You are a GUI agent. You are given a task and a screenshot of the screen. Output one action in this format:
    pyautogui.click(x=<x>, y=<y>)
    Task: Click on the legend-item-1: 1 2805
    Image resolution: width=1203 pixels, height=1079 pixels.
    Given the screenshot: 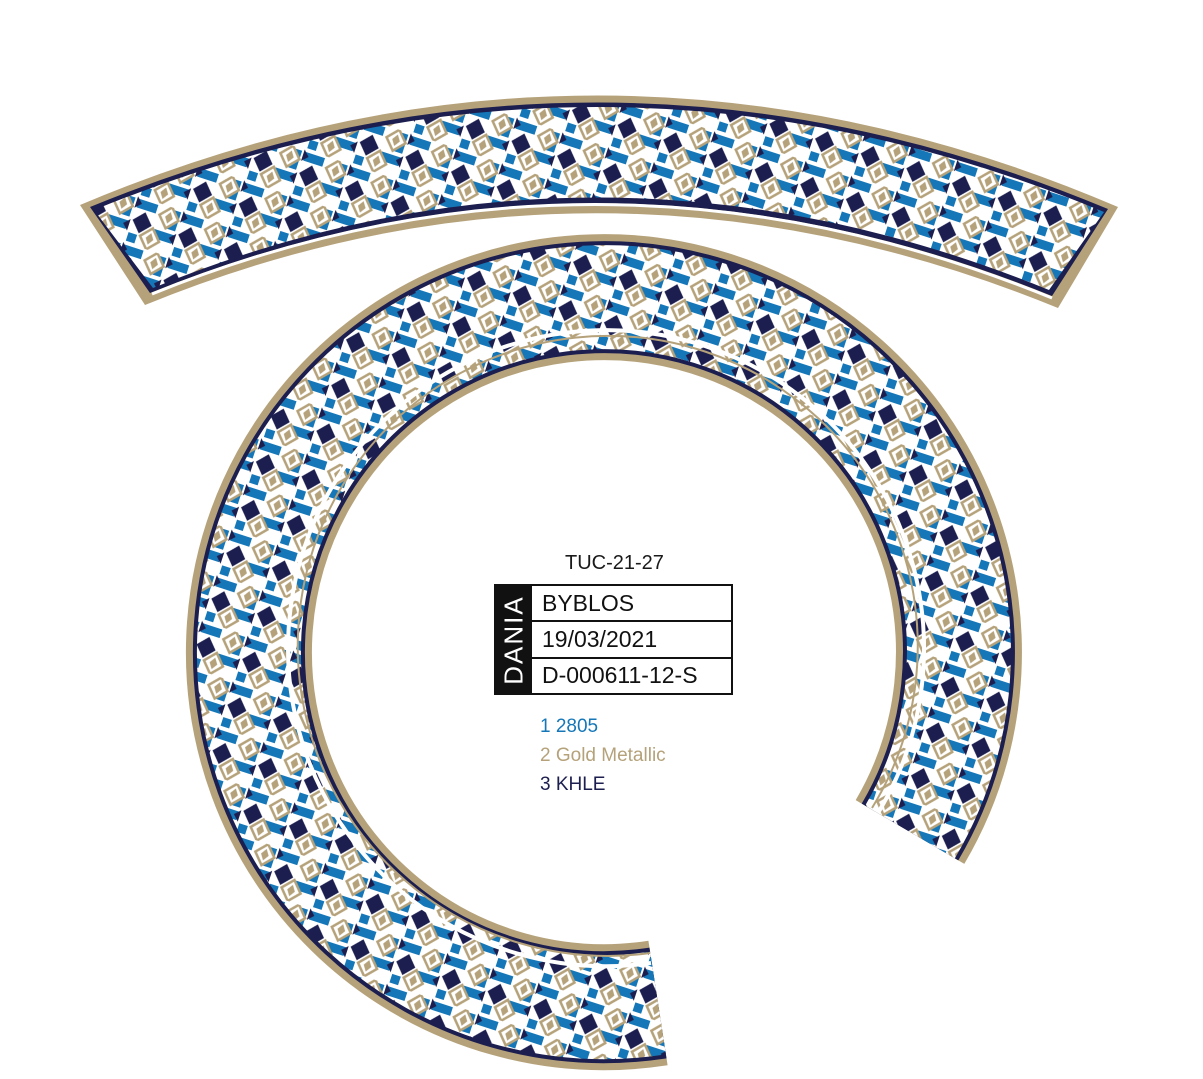 What is the action you would take?
    pyautogui.click(x=569, y=726)
    